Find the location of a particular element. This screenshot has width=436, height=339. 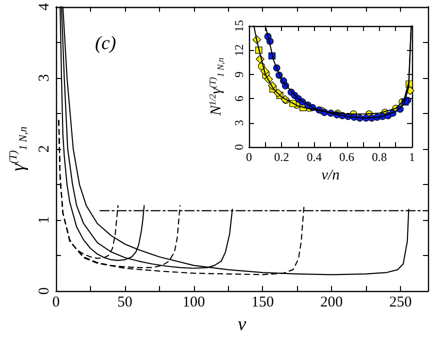

y-tick-label: 9 is located at coordinates (239, 74).